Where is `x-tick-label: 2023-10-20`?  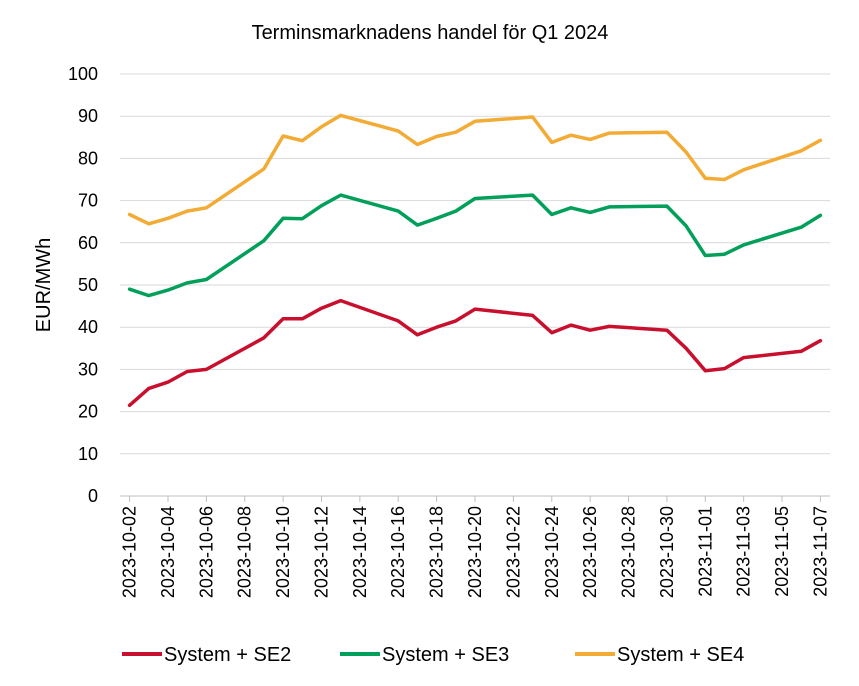 x-tick-label: 2023-10-20 is located at coordinates (475, 552).